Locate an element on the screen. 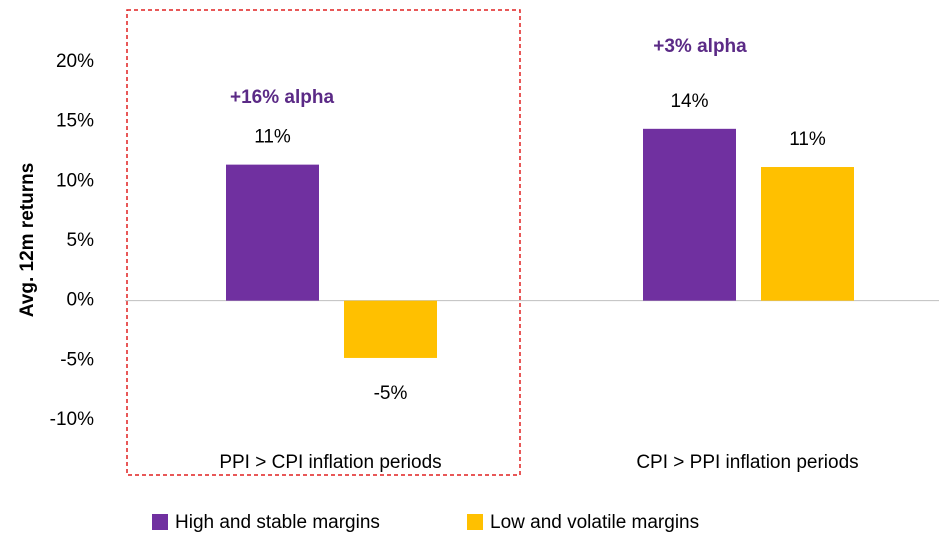 The width and height of the screenshot is (939, 536). y-axis-label: Avg. 12m returns is located at coordinates (27, 240).